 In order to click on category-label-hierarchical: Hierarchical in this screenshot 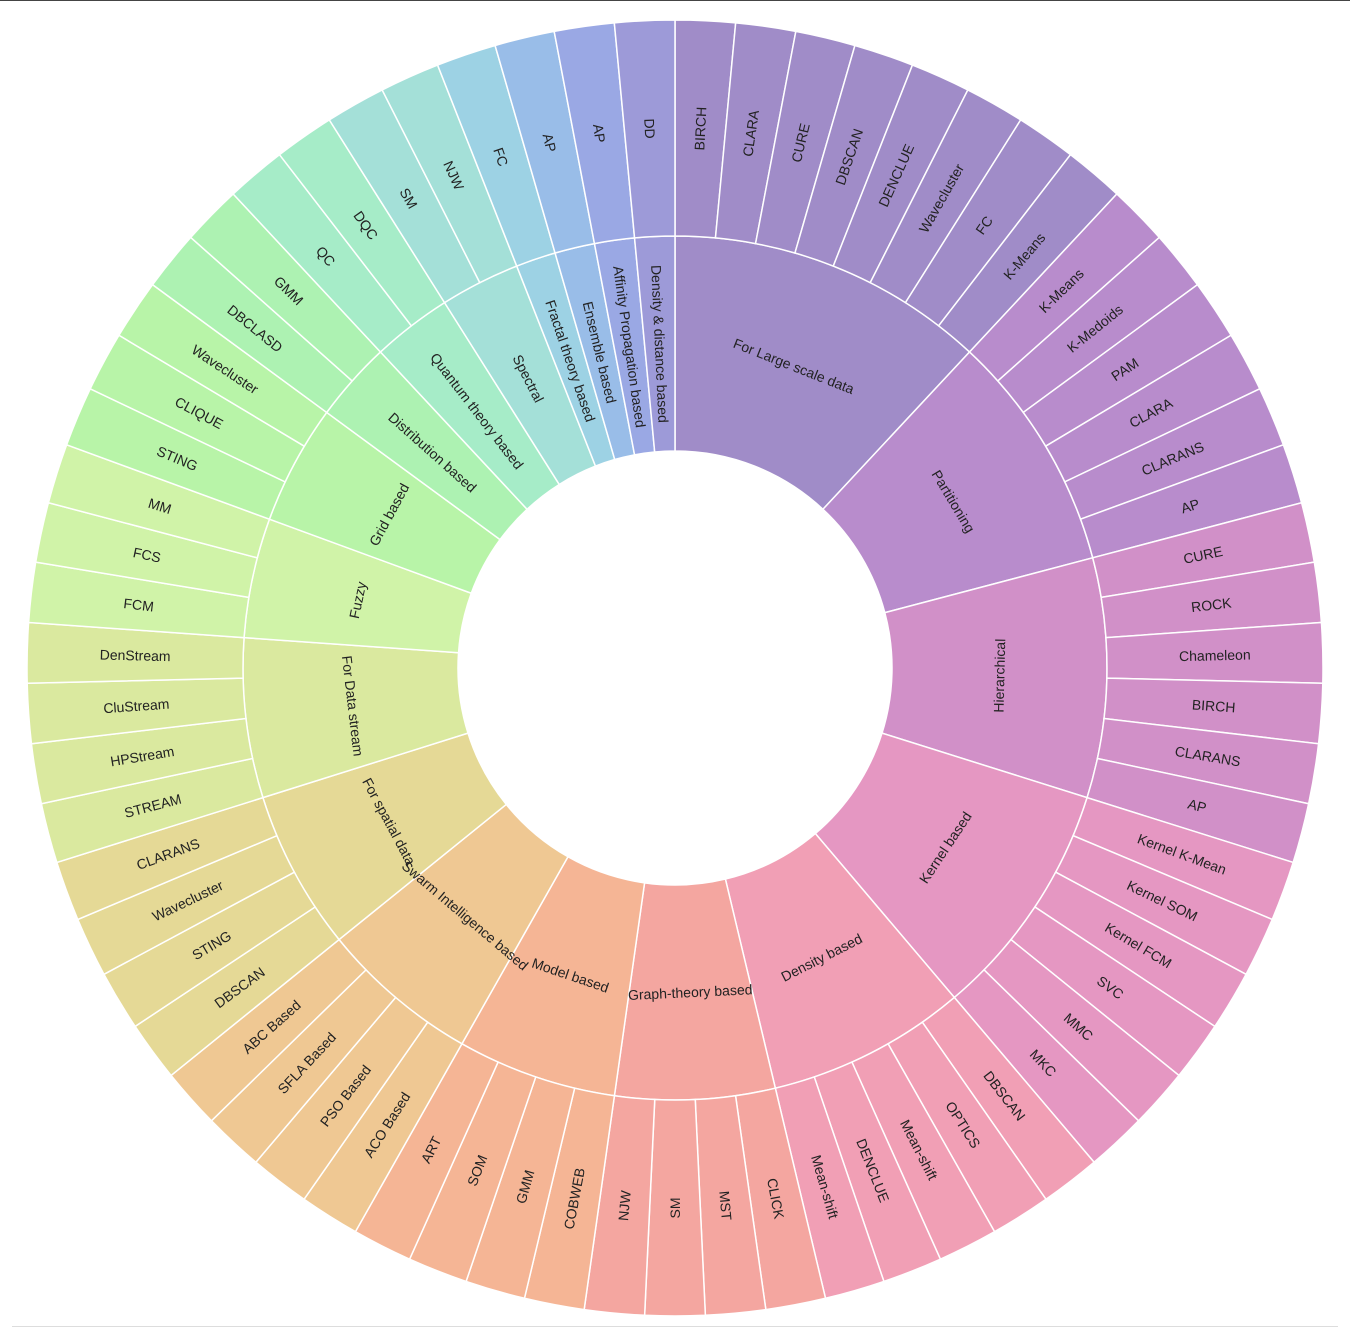, I will do `click(1000, 675)`.